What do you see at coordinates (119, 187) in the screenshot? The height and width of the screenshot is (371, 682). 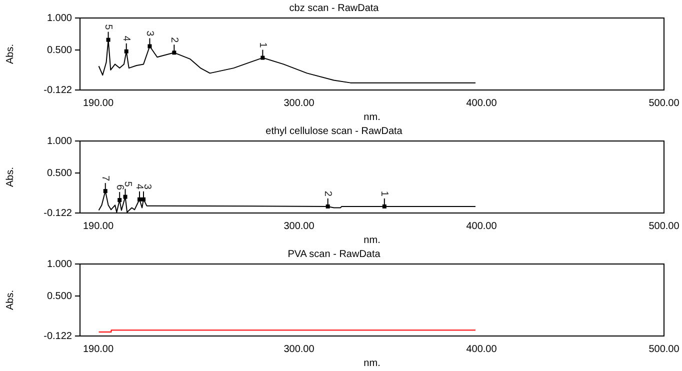 I see `annotation: 6` at bounding box center [119, 187].